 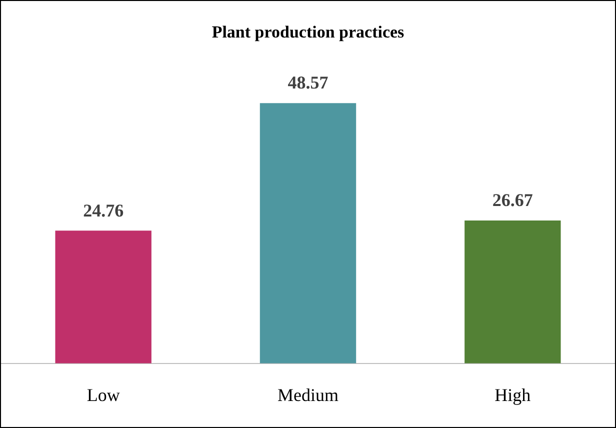 I want to click on x-tick-label: Low, so click(x=103, y=394).